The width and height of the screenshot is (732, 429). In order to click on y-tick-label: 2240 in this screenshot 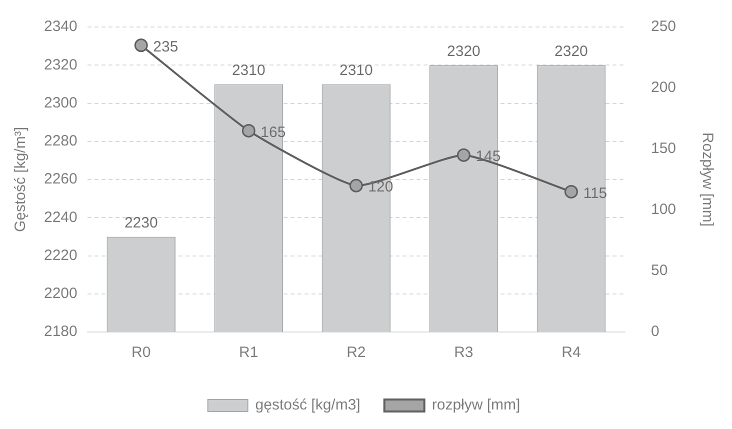, I will do `click(61, 217)`.